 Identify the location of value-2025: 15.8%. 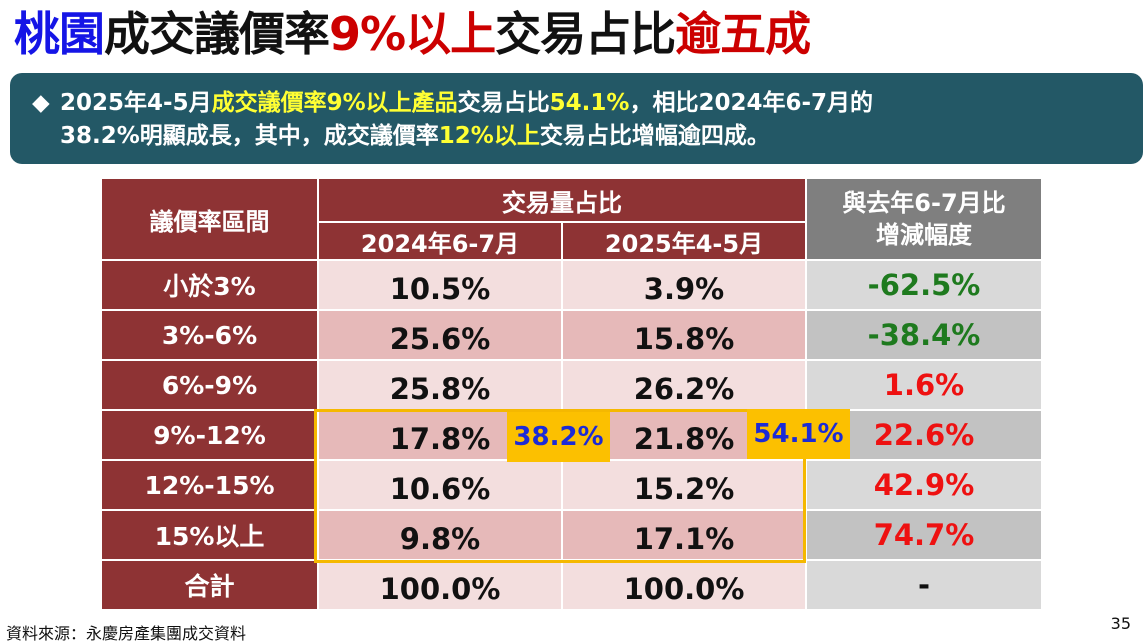
(684, 339).